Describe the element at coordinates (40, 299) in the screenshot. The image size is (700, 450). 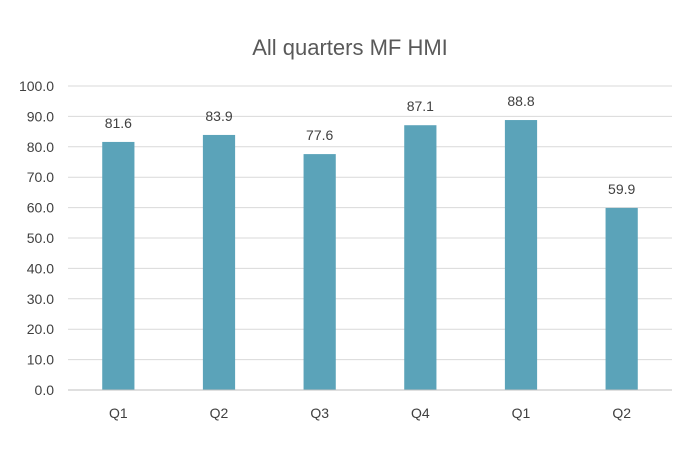
I see `y-tick-label: 30.0` at that location.